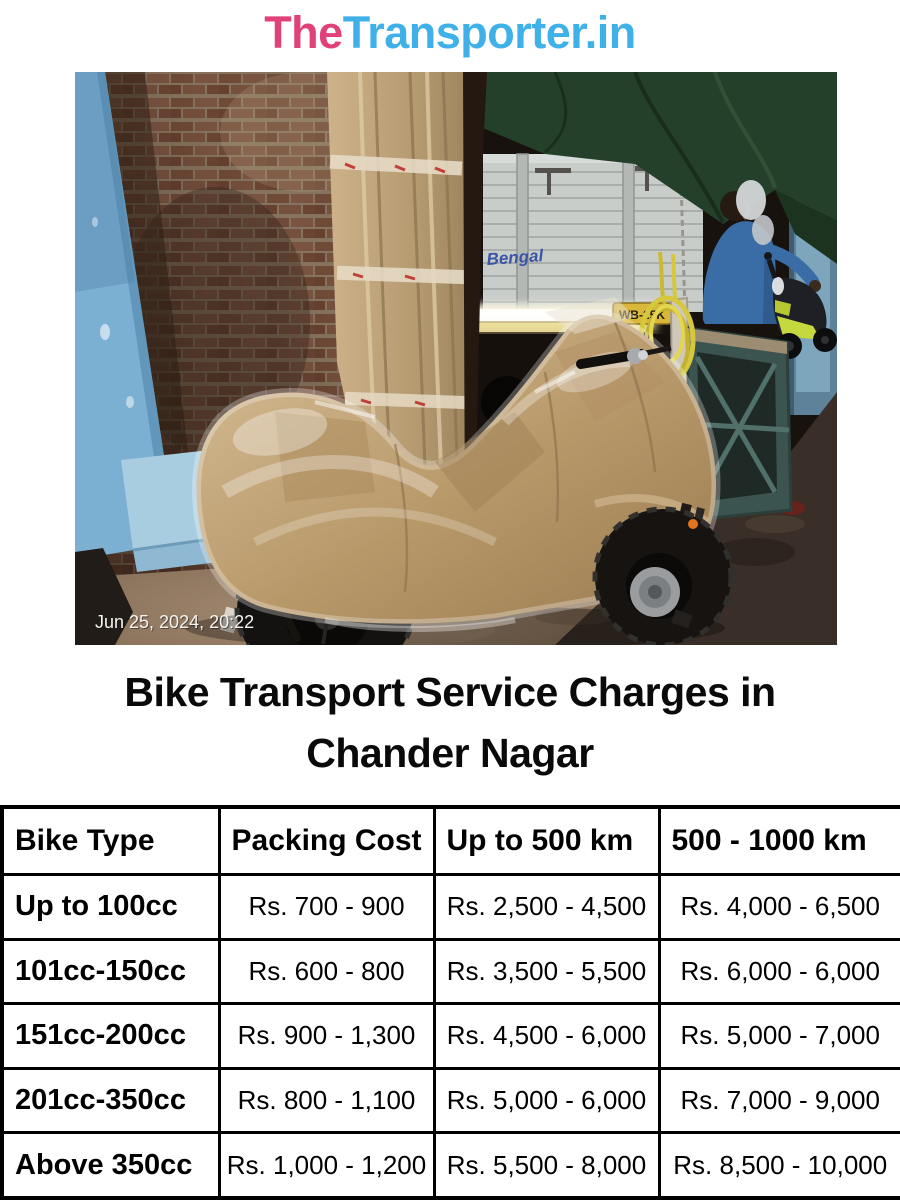 The height and width of the screenshot is (1200, 900). Describe the element at coordinates (450, 753) in the screenshot. I see `page-title-line2: Chander Nagar` at that location.